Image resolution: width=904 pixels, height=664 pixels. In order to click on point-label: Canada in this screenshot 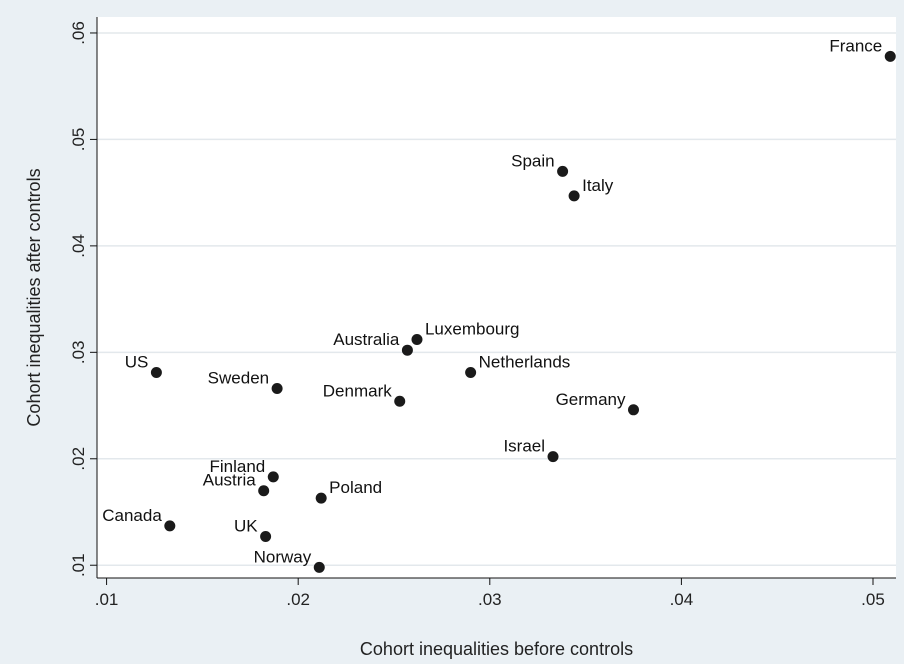, I will do `click(132, 515)`.